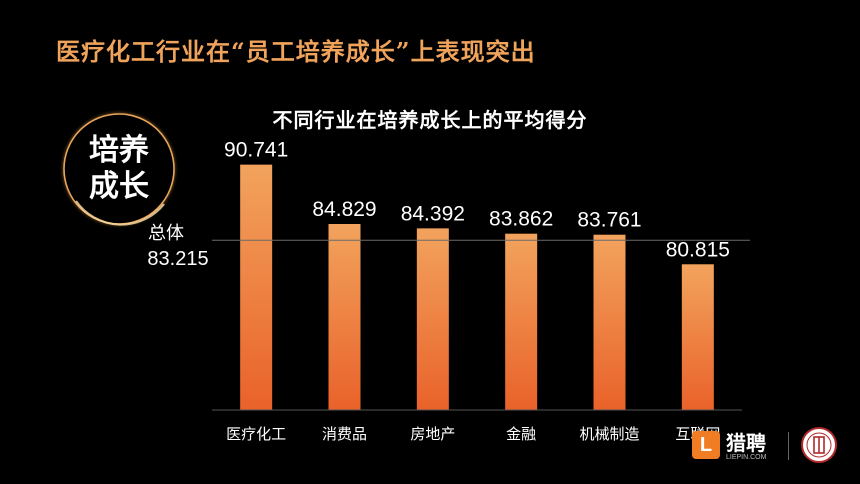 The width and height of the screenshot is (860, 484). What do you see at coordinates (432, 434) in the screenshot?
I see `category-label-3: 房地产` at bounding box center [432, 434].